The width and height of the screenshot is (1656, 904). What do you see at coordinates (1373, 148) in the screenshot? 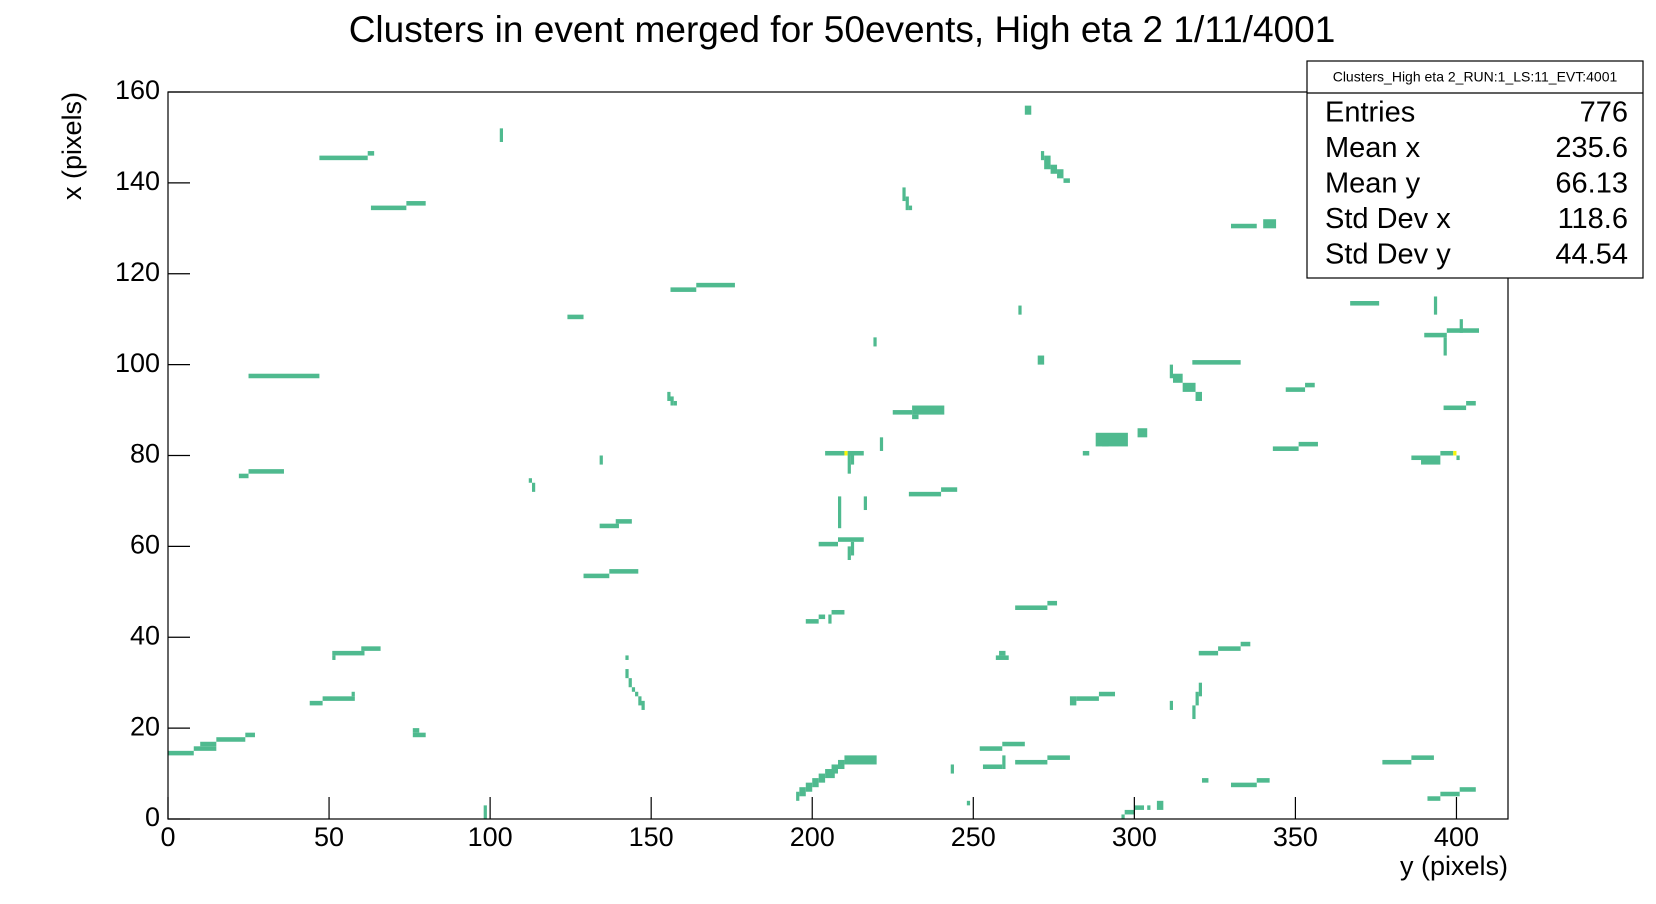
I see `stats-label: Mean x` at bounding box center [1373, 148].